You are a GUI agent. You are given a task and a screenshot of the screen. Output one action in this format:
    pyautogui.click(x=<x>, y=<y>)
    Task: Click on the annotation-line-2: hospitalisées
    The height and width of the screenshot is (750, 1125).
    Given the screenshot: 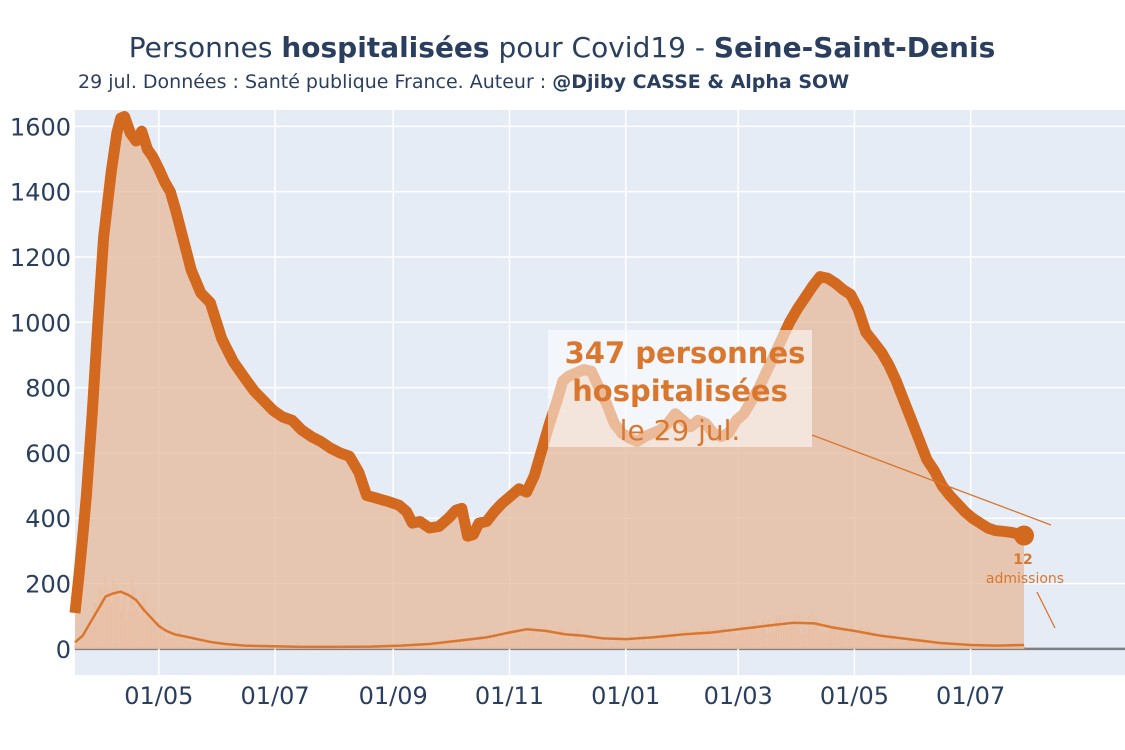 What is the action you would take?
    pyautogui.click(x=680, y=391)
    